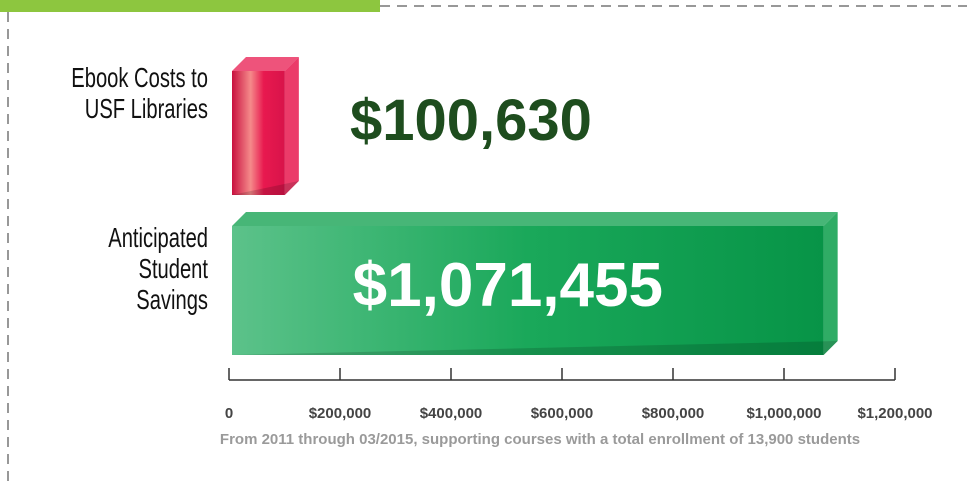 The image size is (967, 481). What do you see at coordinates (894, 413) in the screenshot?
I see `x-tick-label: $1,200,000` at bounding box center [894, 413].